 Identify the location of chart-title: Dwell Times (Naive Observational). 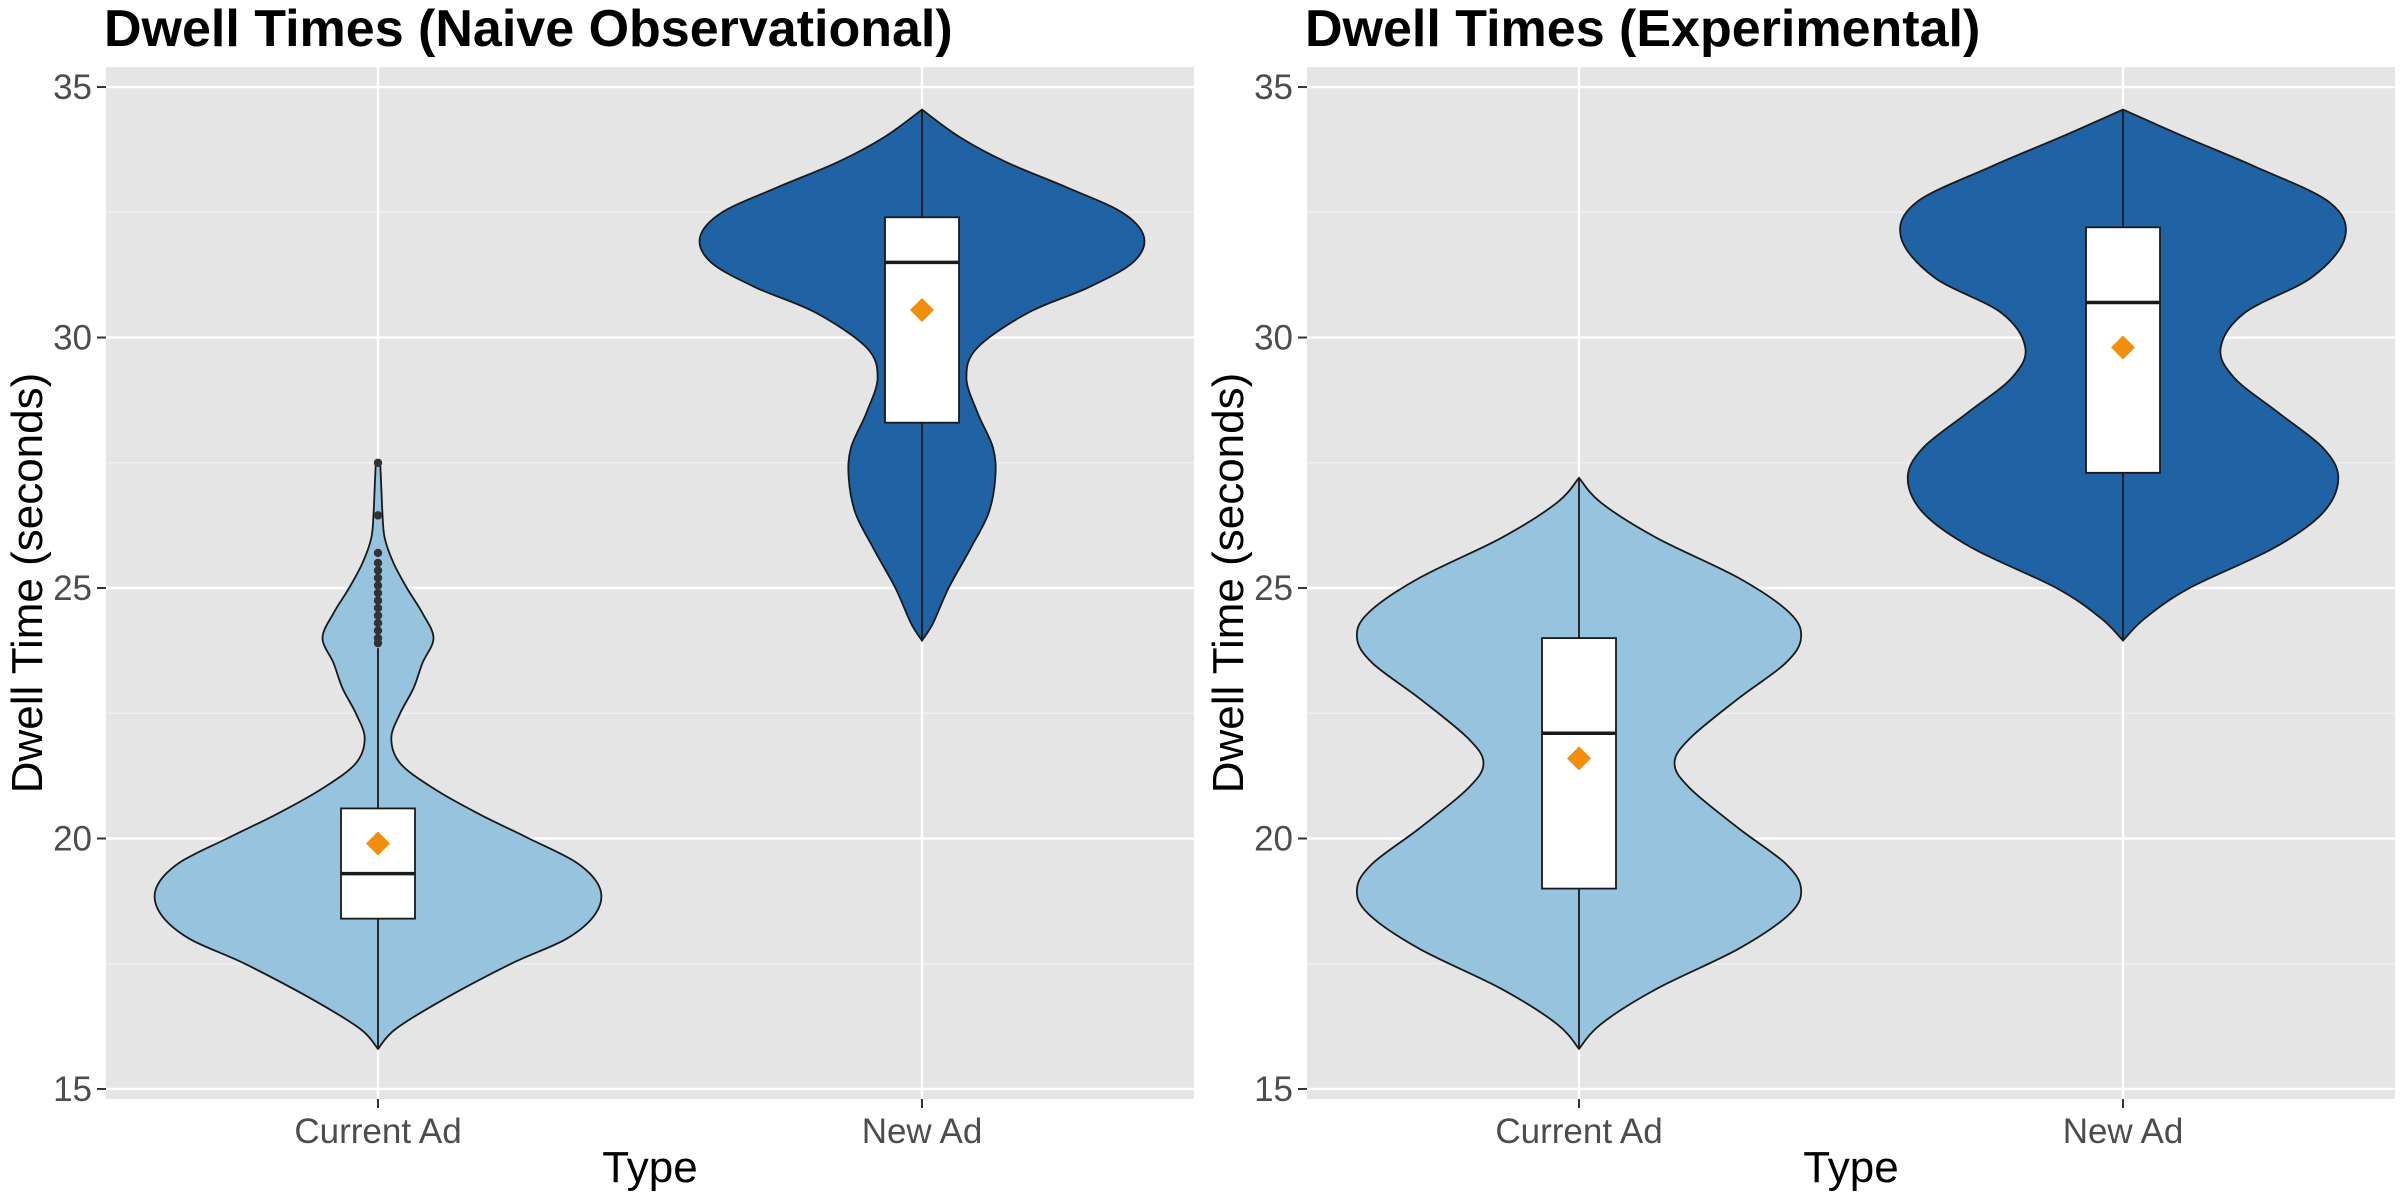
(528, 29).